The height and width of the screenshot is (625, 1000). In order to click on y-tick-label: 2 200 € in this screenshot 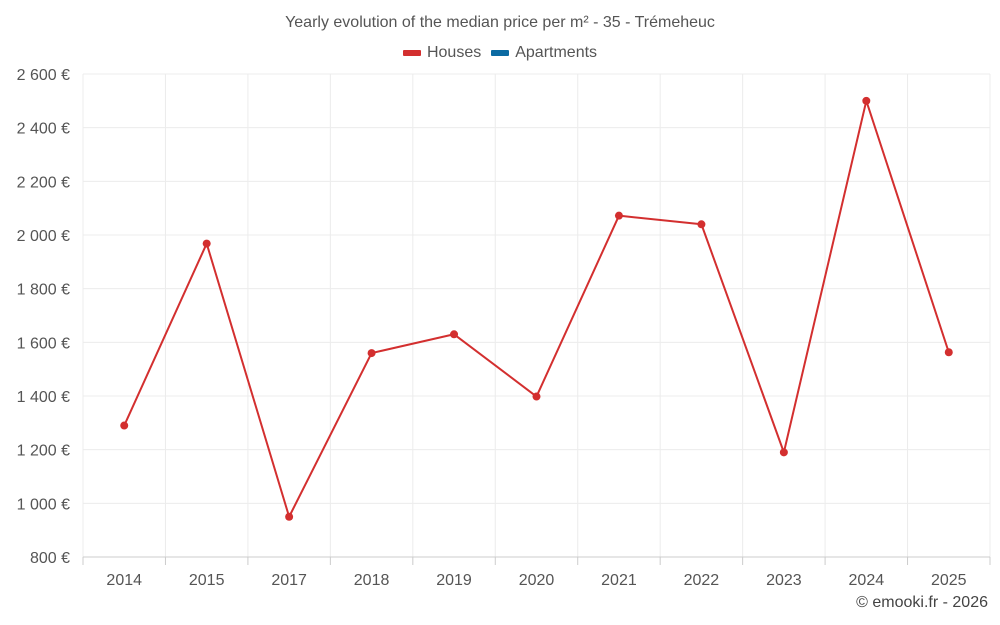, I will do `click(43, 182)`.